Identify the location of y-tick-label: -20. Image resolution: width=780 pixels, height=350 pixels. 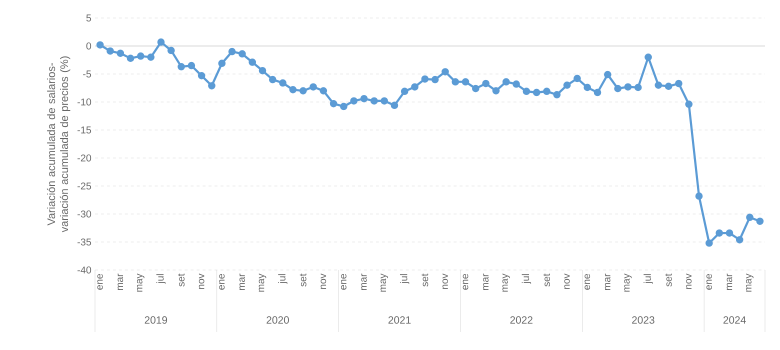
(85, 158).